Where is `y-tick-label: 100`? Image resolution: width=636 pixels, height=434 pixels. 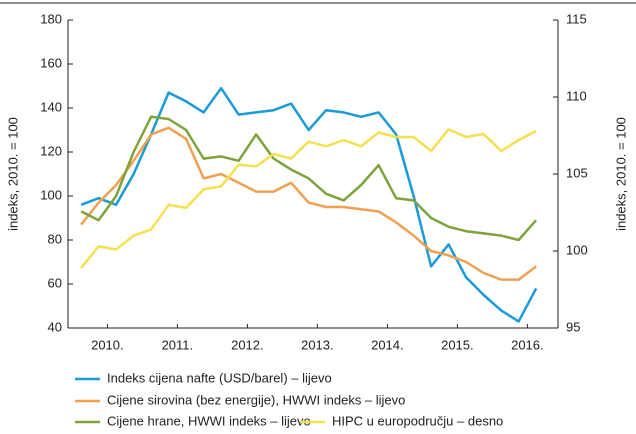
y-tick-label: 100 is located at coordinates (51, 194).